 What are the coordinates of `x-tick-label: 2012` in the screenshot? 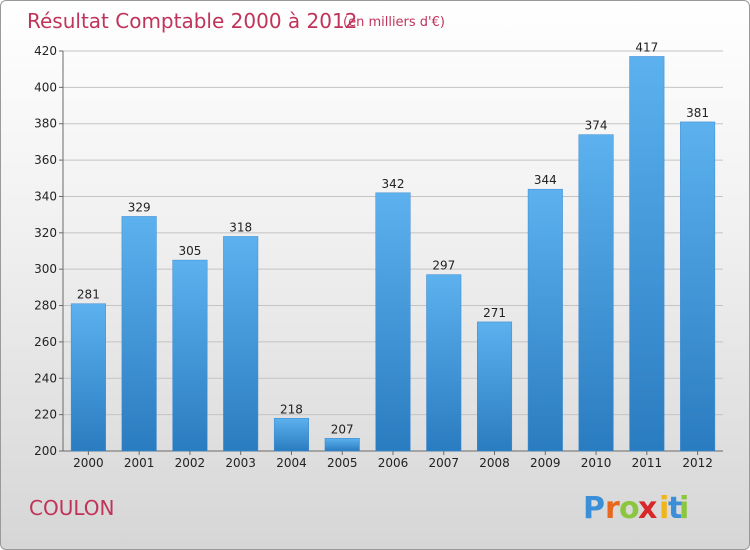 It's located at (697, 463).